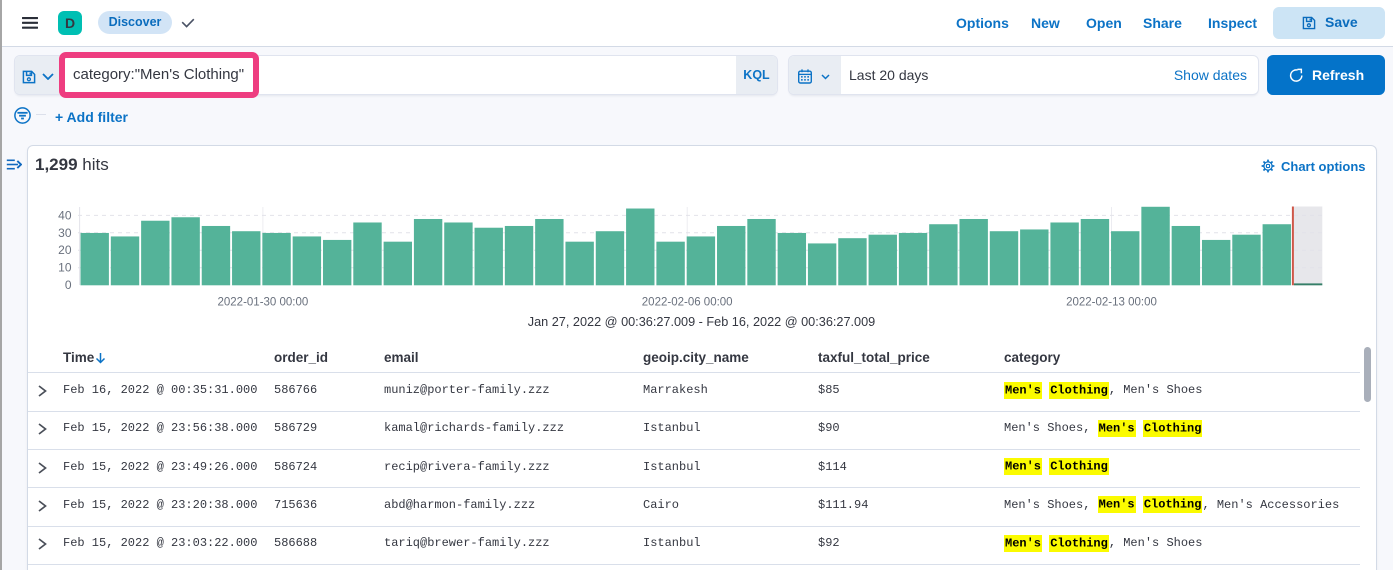 This screenshot has height=570, width=1393. Describe the element at coordinates (1111, 303) in the screenshot. I see `svg-text: 2022-02-13 00:00` at that location.